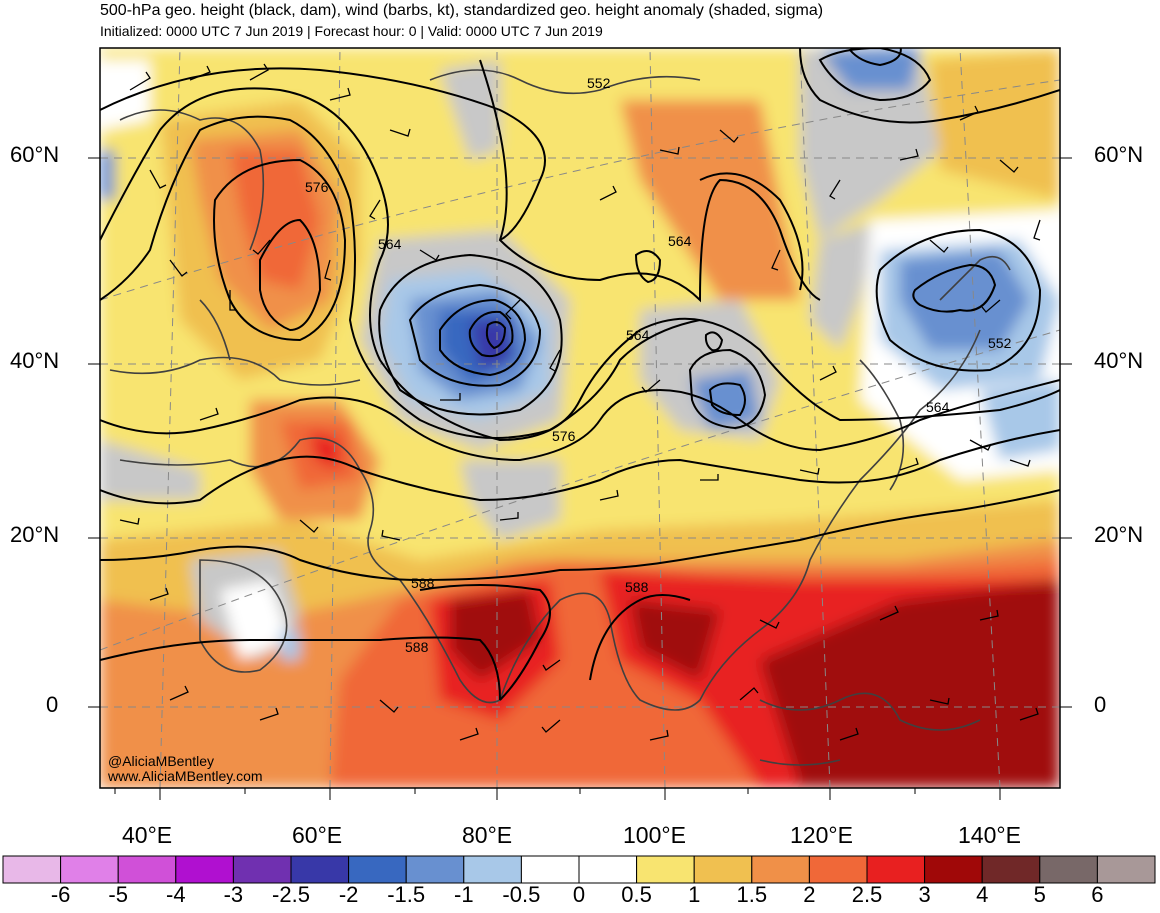 The width and height of the screenshot is (1160, 913). What do you see at coordinates (233, 894) in the screenshot?
I see `colorbar-label: -3` at bounding box center [233, 894].